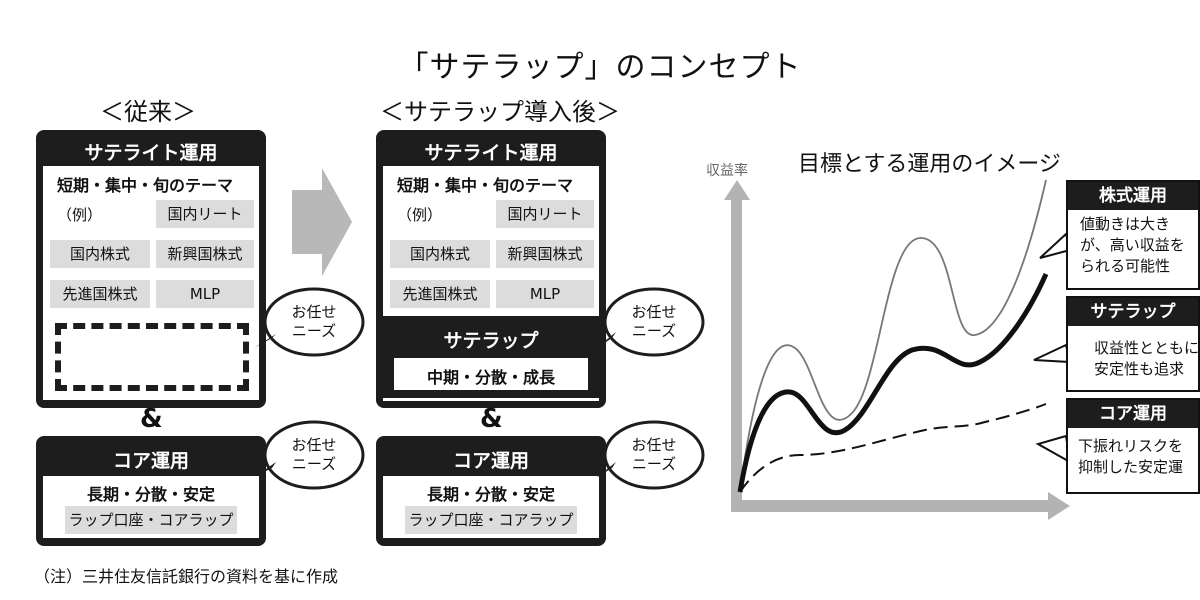 The height and width of the screenshot is (600, 1200). Describe the element at coordinates (1146, 348) in the screenshot. I see `saterap-desc-line: 収益性とともに` at that location.